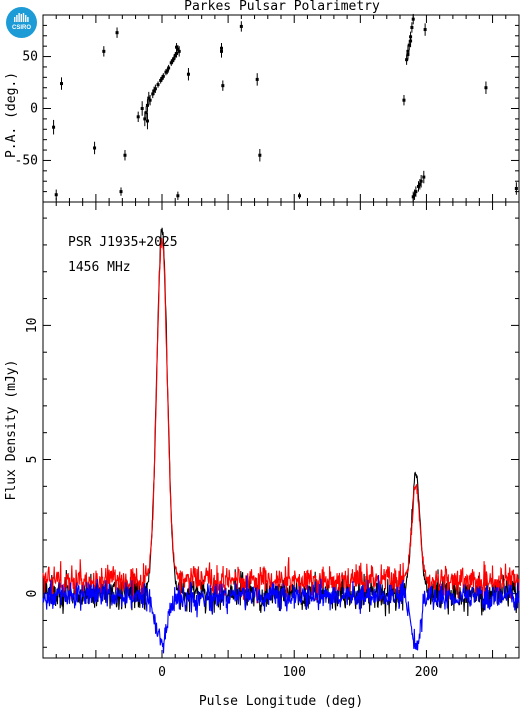 This screenshot has height=710, width=522. I want to click on circular-polarisation-line, so click(281, 614).